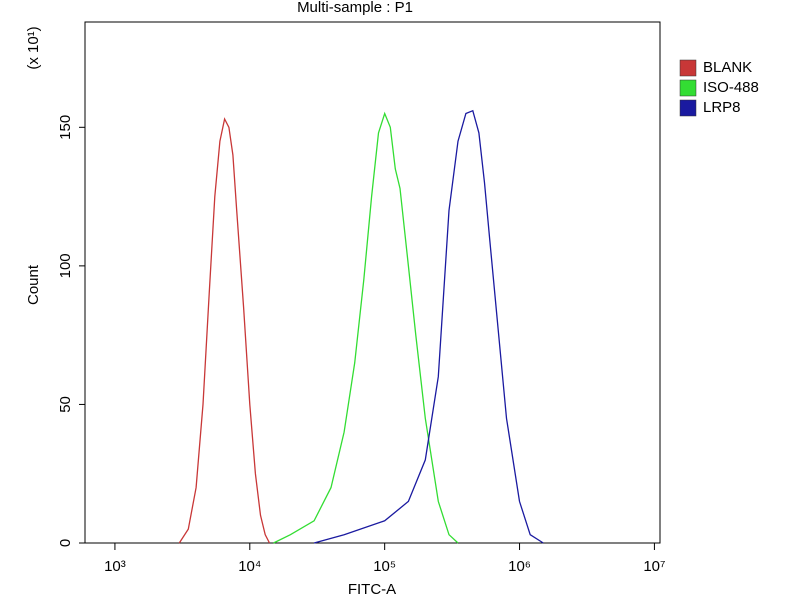  Describe the element at coordinates (115, 566) in the screenshot. I see `x-tick-label: 10³` at that location.